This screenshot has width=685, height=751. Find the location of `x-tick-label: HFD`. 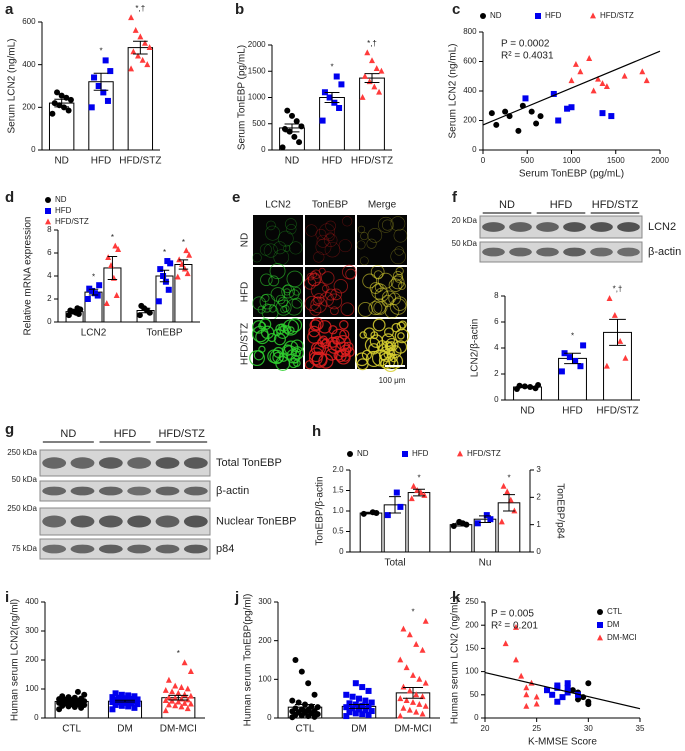

x-tick-label: HFD is located at coordinates (101, 161).